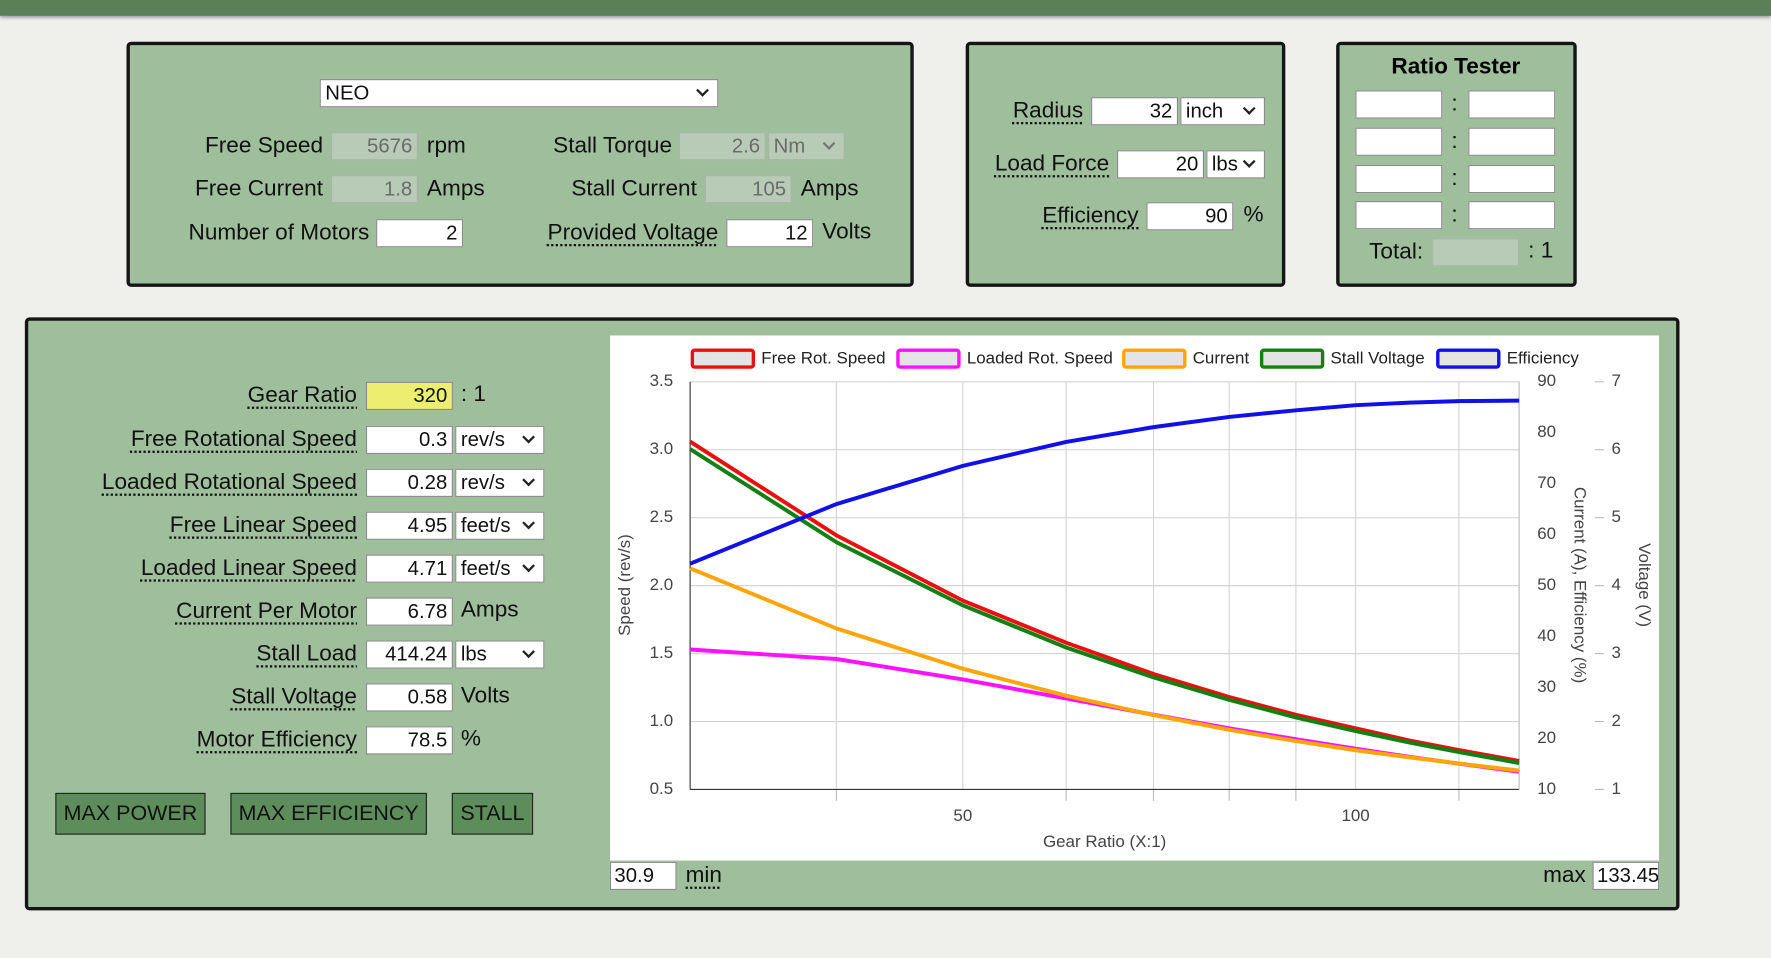  Describe the element at coordinates (409, 395) in the screenshot. I see `input-field: 320` at that location.